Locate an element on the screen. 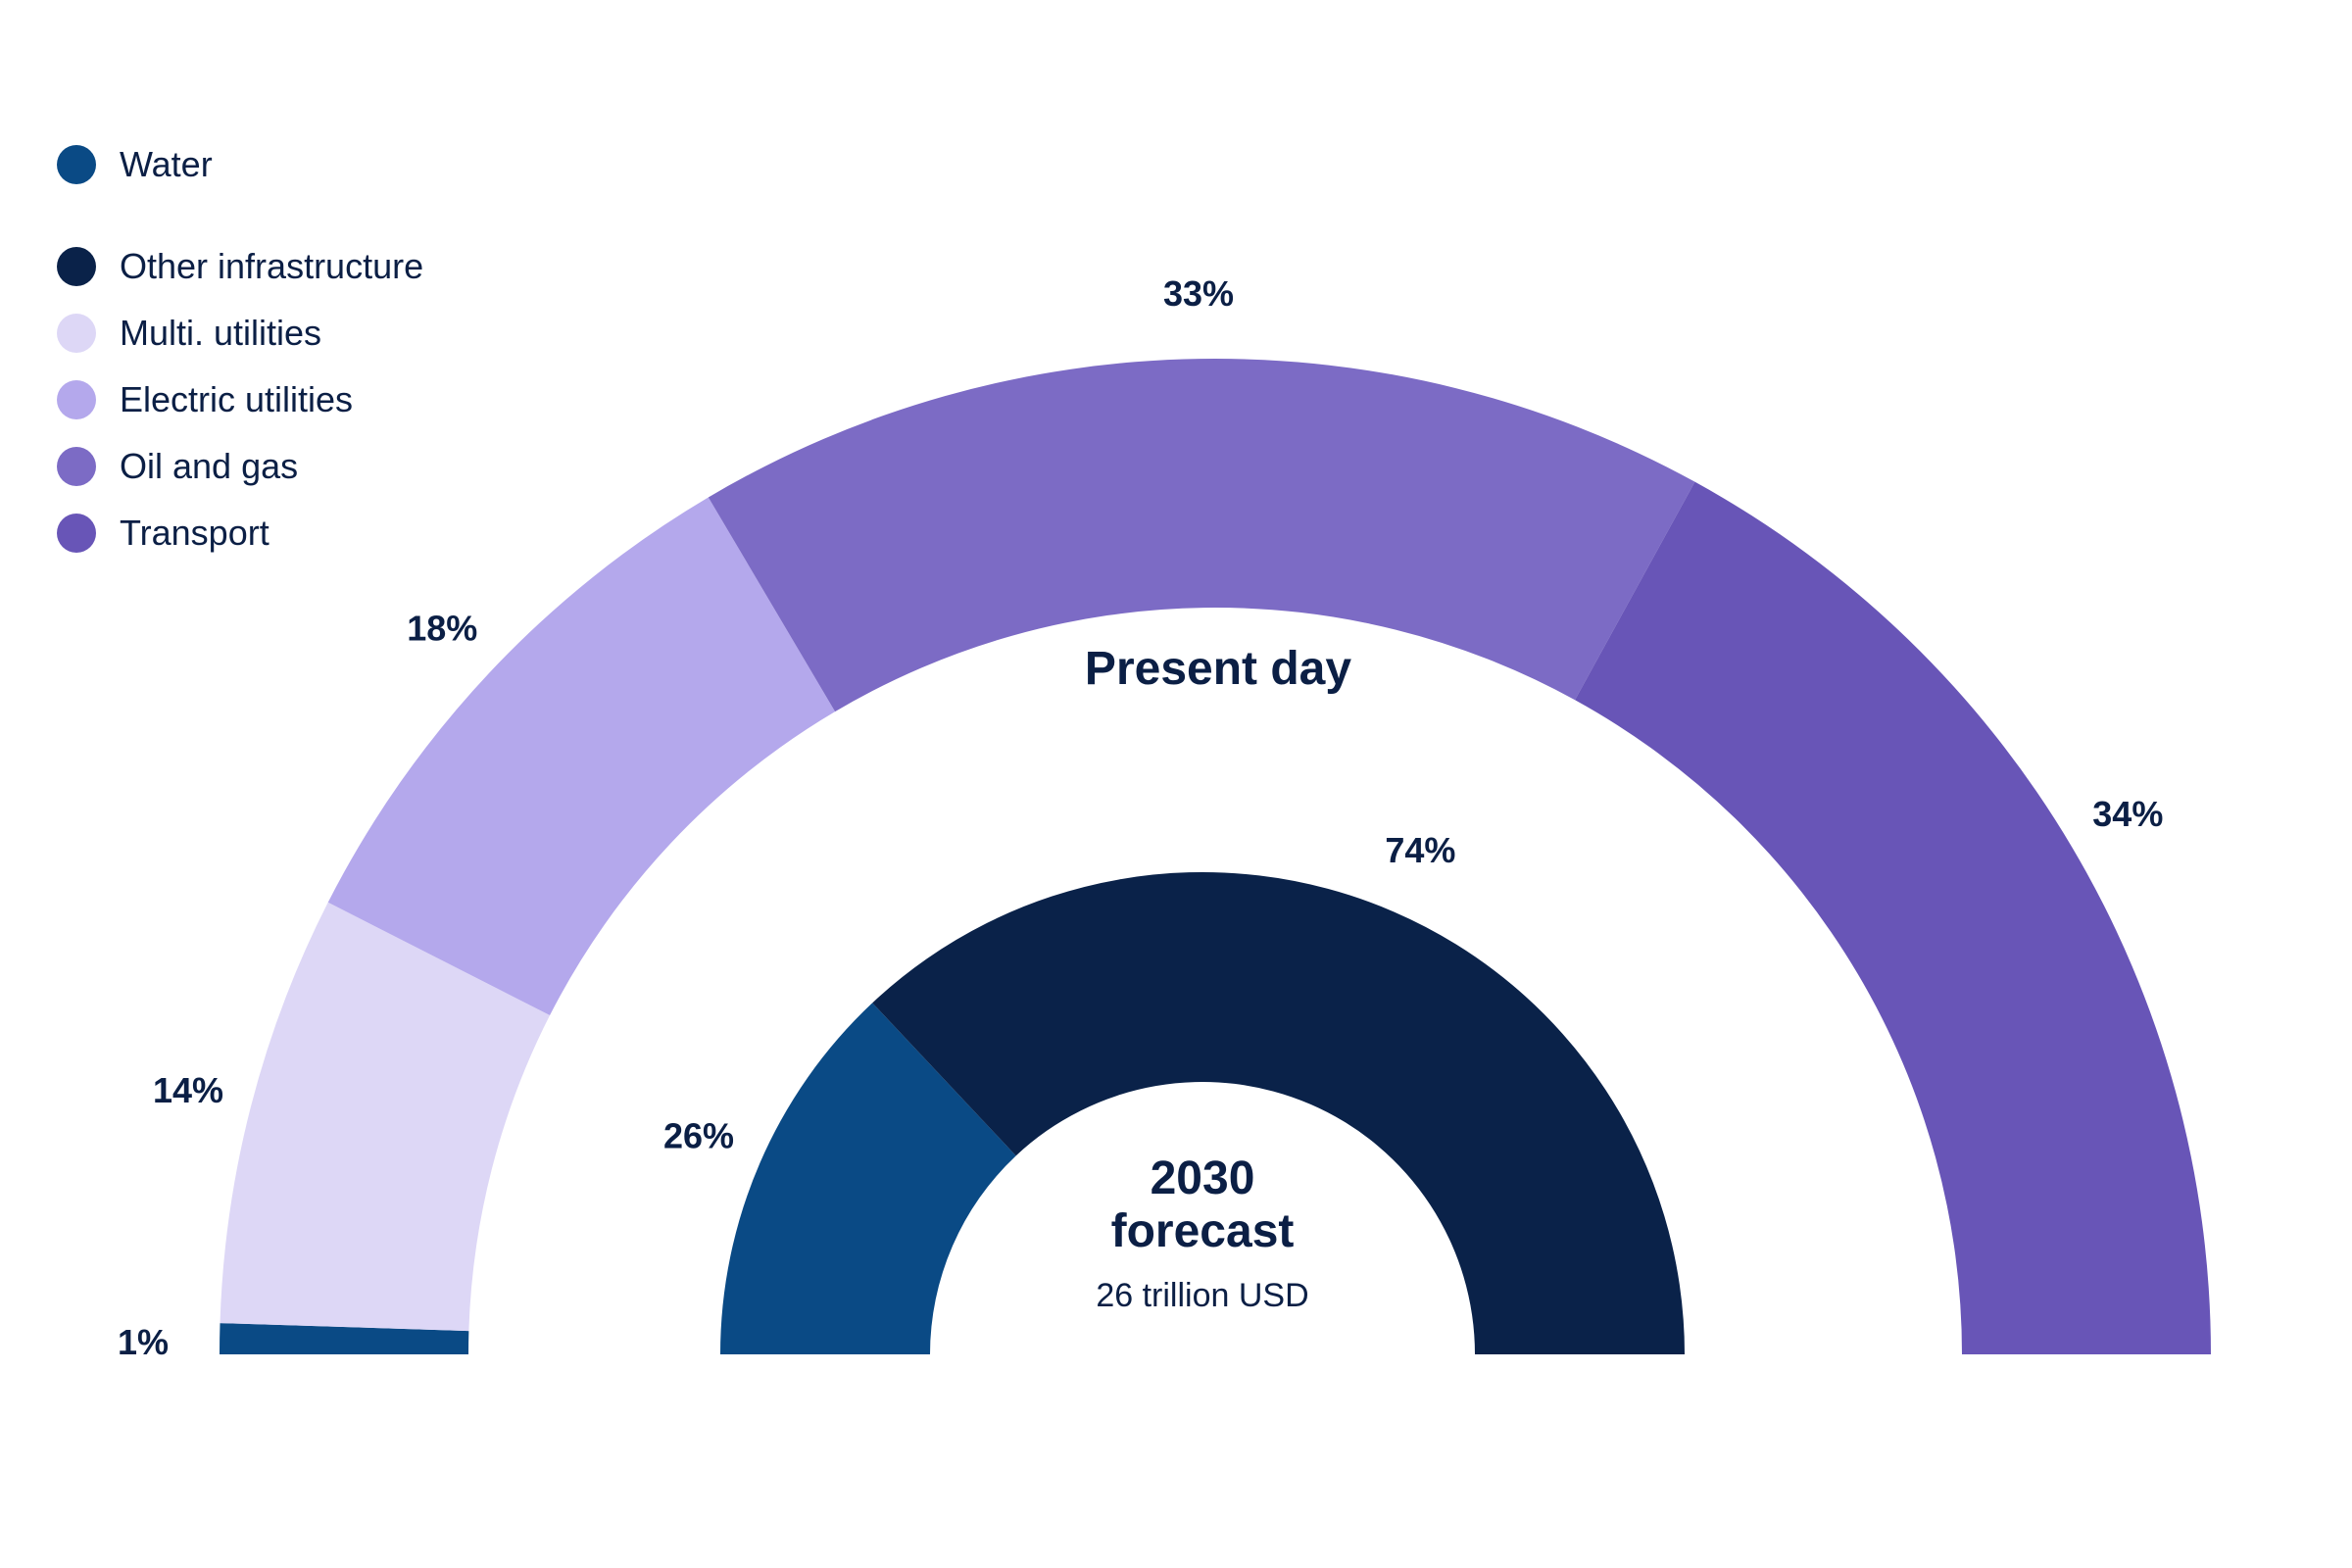 Image resolution: width=2352 pixels, height=1568 pixels. legend-item-water: Water is located at coordinates (240, 164).